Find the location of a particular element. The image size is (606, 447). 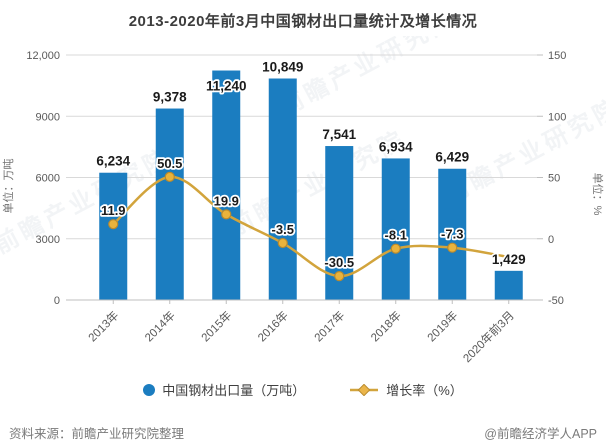

right-axis-title: 单位：% is located at coordinates (598, 194).